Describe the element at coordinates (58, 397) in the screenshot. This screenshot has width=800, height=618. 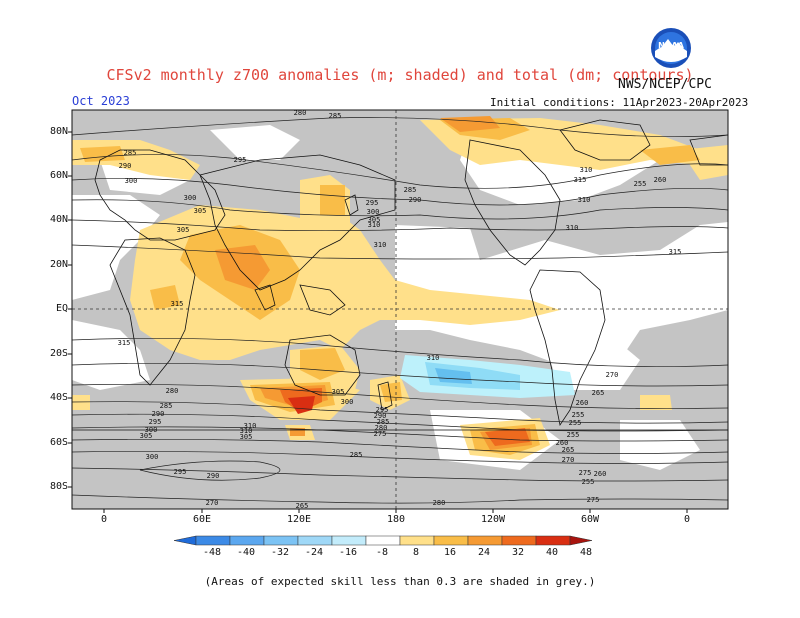
I see `lat-label: 40S` at that location.